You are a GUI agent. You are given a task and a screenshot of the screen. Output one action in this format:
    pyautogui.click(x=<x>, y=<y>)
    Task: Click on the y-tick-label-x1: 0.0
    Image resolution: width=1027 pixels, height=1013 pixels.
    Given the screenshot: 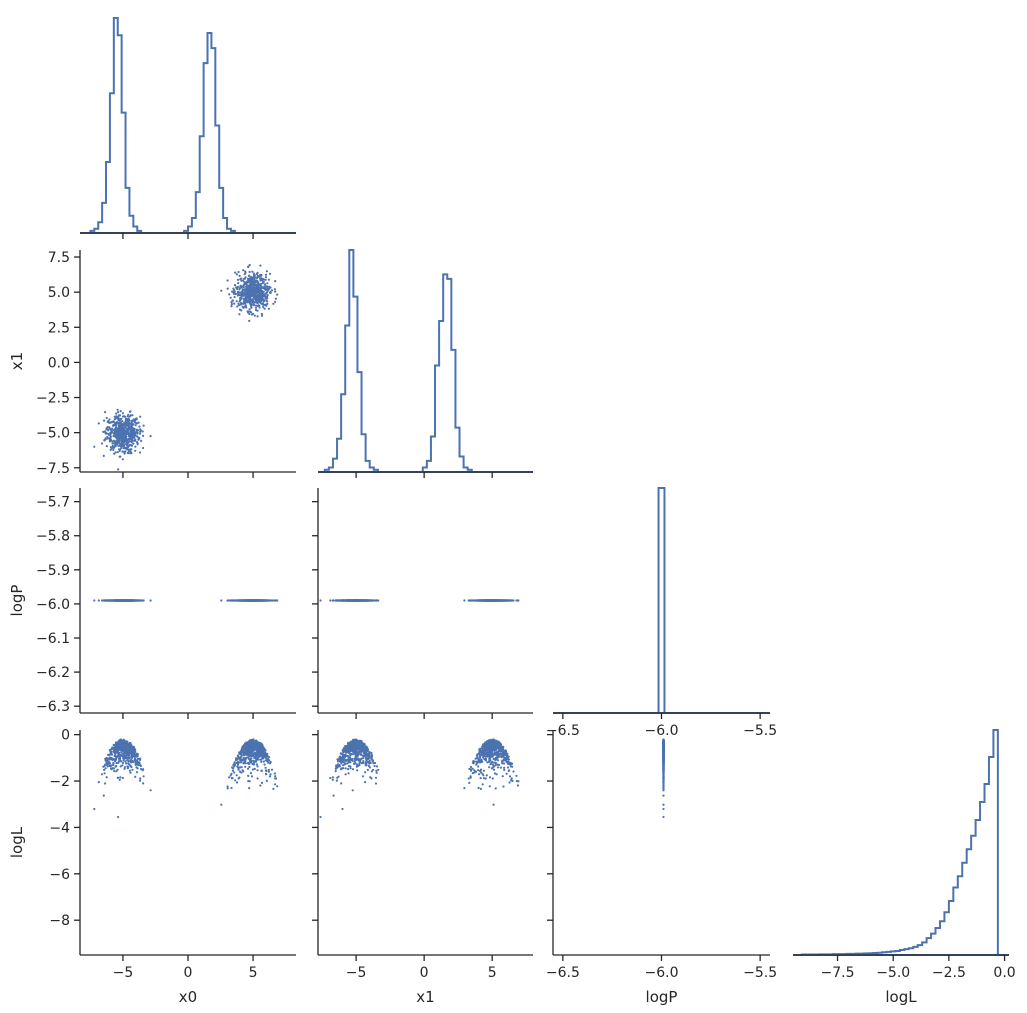 What is the action you would take?
    pyautogui.click(x=59, y=363)
    